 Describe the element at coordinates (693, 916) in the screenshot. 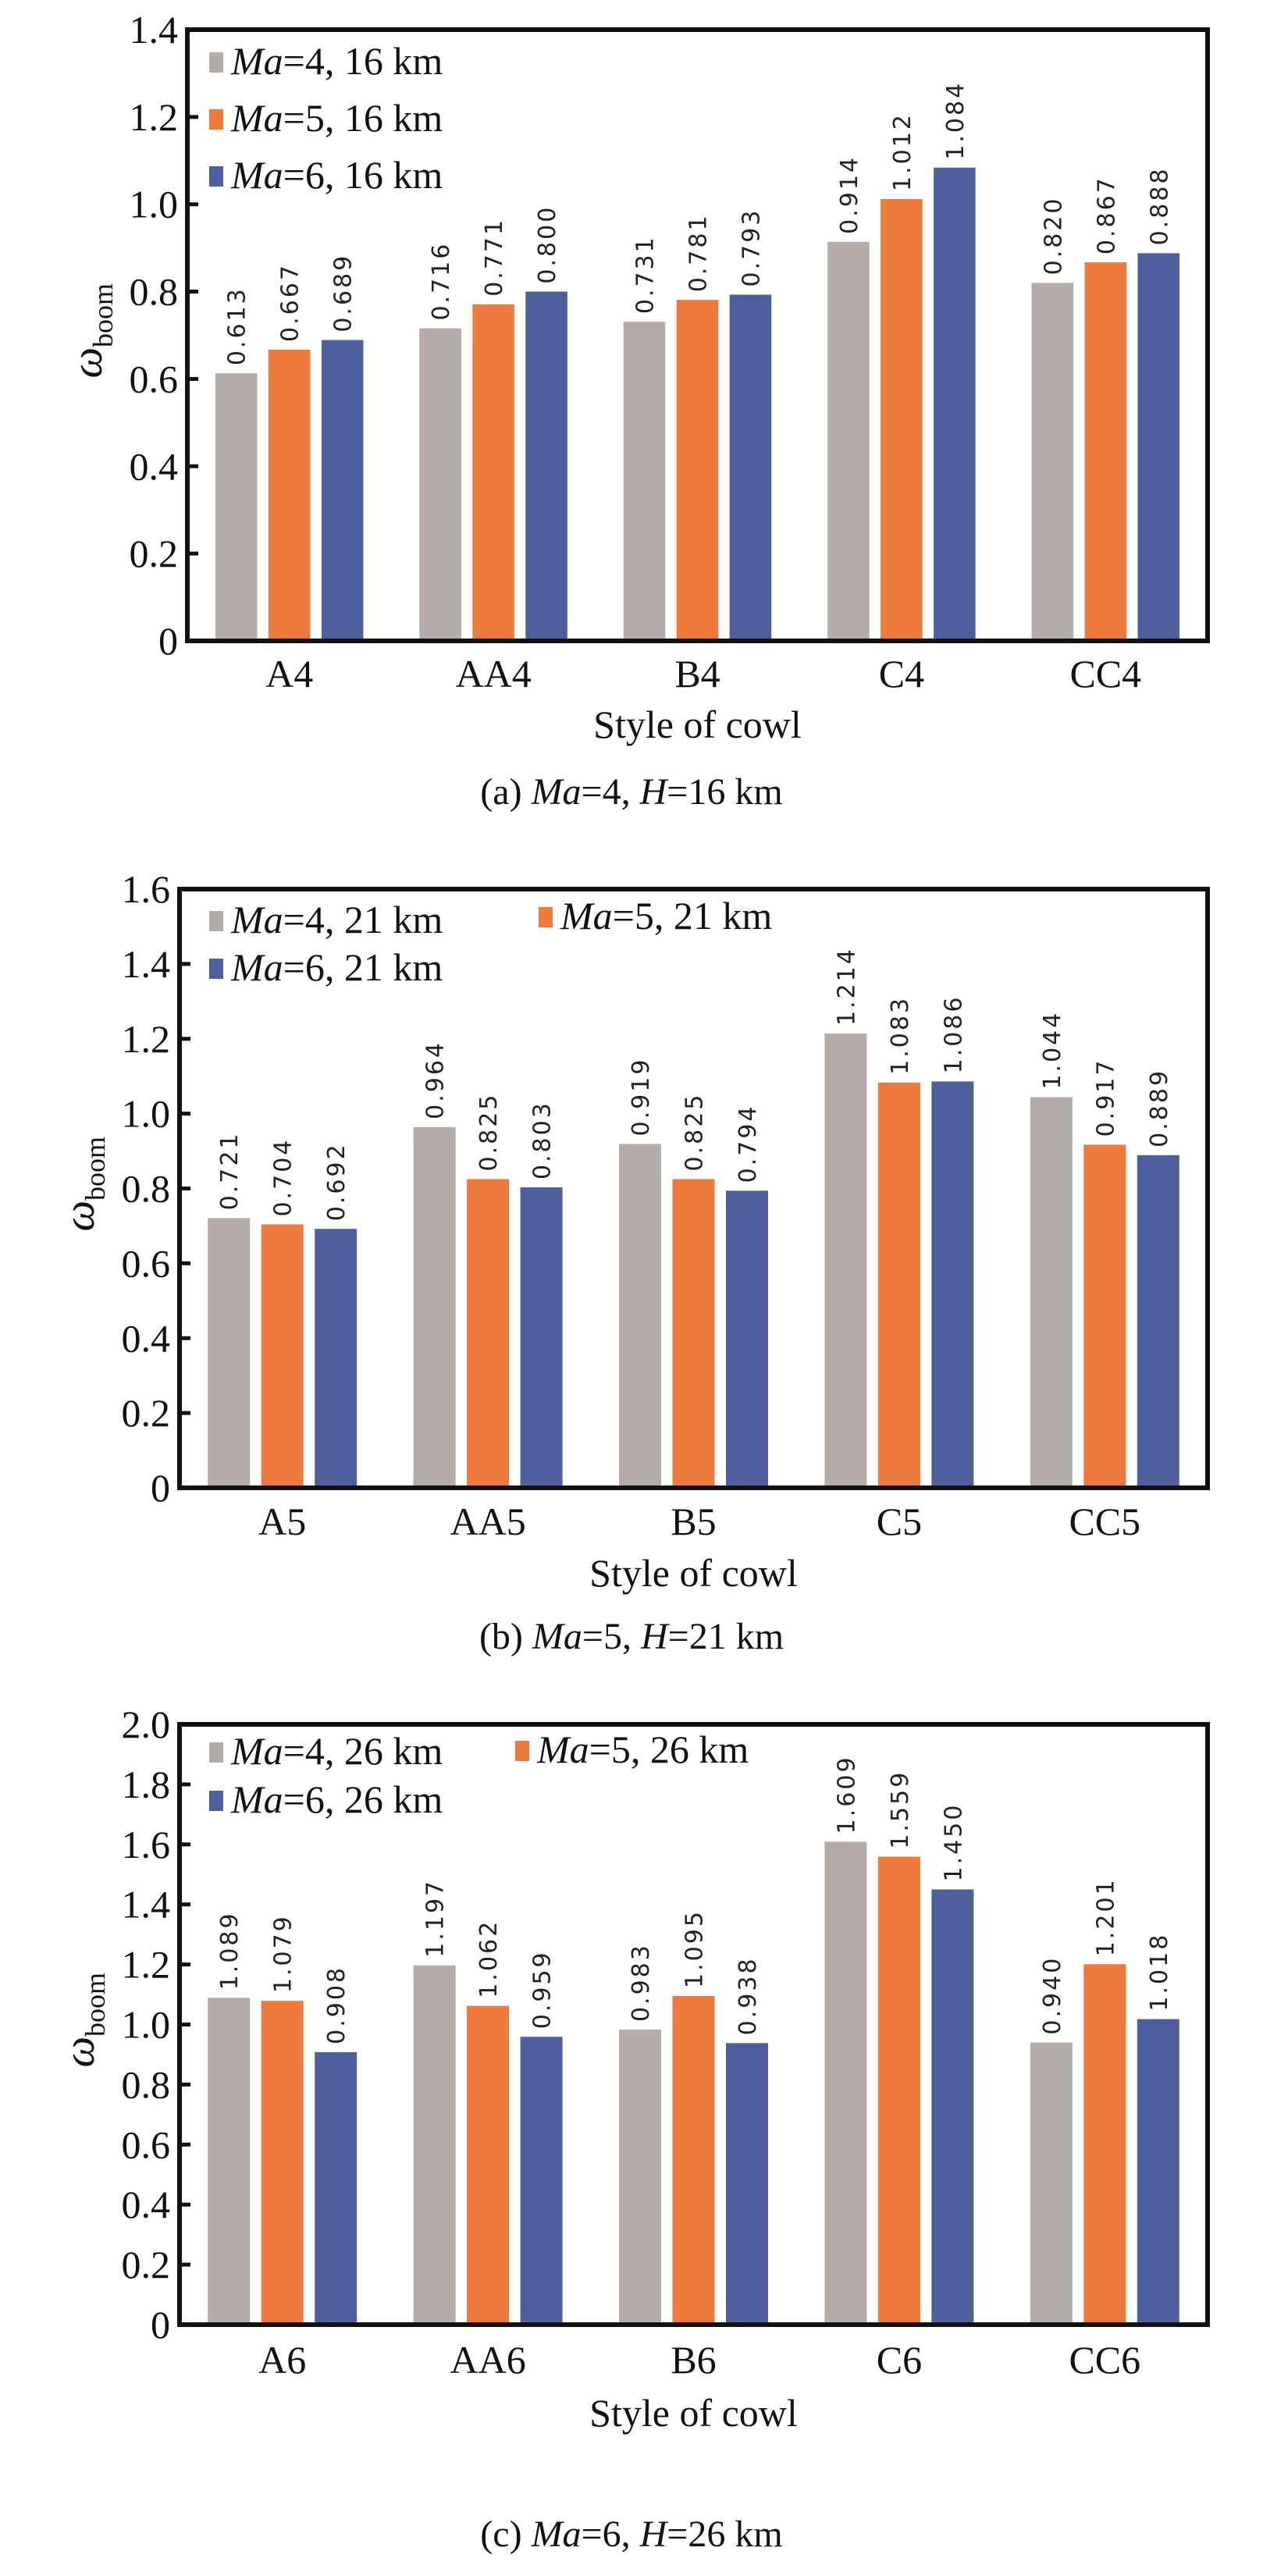

I see `text-run: =5, 21 km` at that location.